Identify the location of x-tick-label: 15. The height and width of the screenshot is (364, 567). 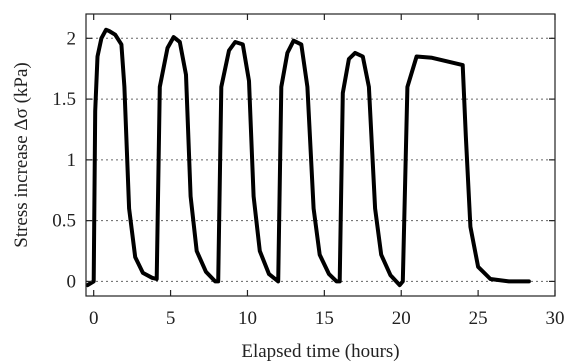
(324, 318).